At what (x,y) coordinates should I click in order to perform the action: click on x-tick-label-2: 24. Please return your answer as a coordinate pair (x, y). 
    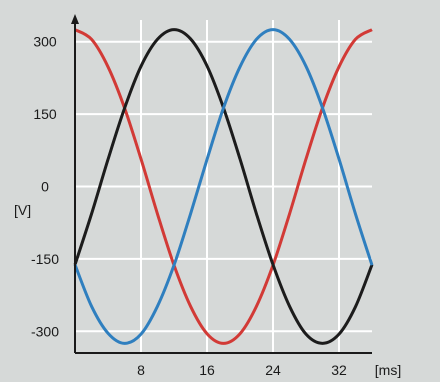
    Looking at the image, I should click on (273, 370).